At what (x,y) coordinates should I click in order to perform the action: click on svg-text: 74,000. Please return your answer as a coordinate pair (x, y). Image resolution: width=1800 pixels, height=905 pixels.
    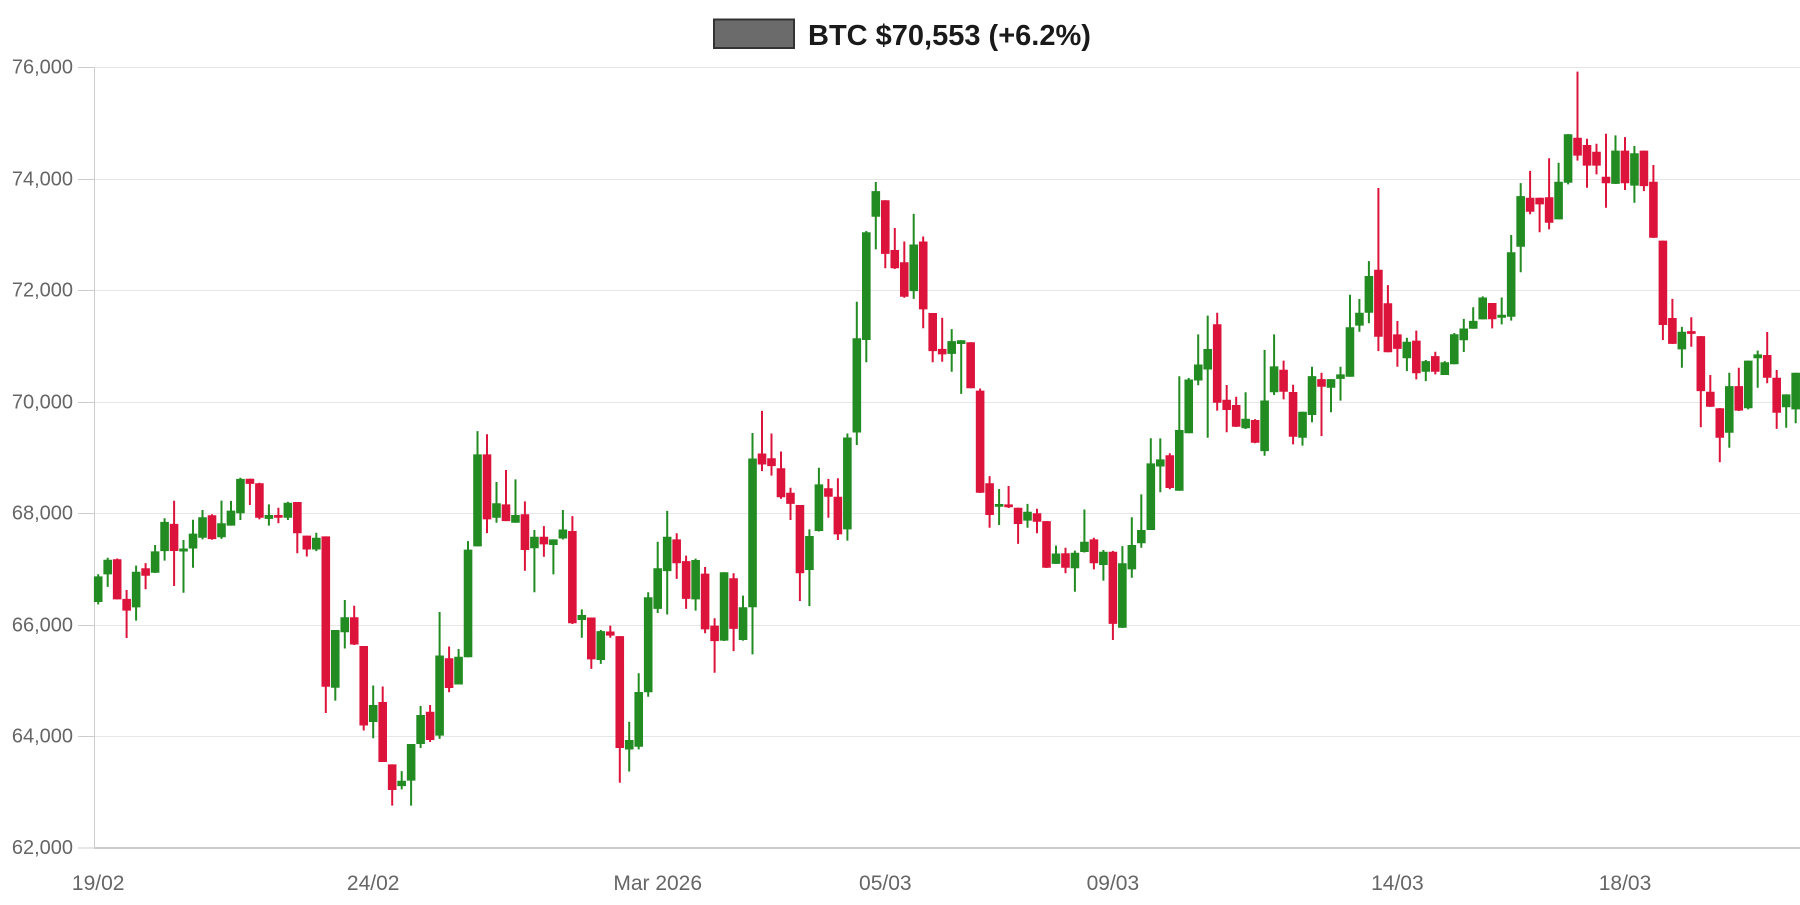
    Looking at the image, I should click on (42, 180).